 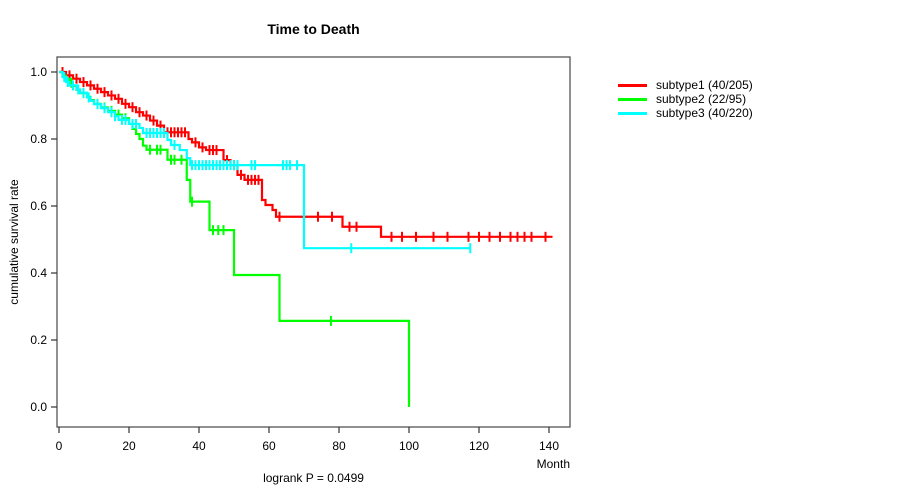 What do you see at coordinates (38, 139) in the screenshot?
I see `svg-text: 0.8` at bounding box center [38, 139].